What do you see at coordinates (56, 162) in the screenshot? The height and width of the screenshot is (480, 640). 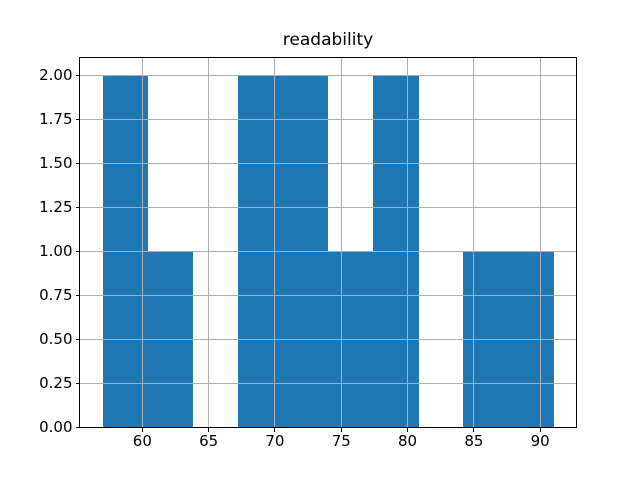 I see `y-tick-label: 1.50` at bounding box center [56, 162].